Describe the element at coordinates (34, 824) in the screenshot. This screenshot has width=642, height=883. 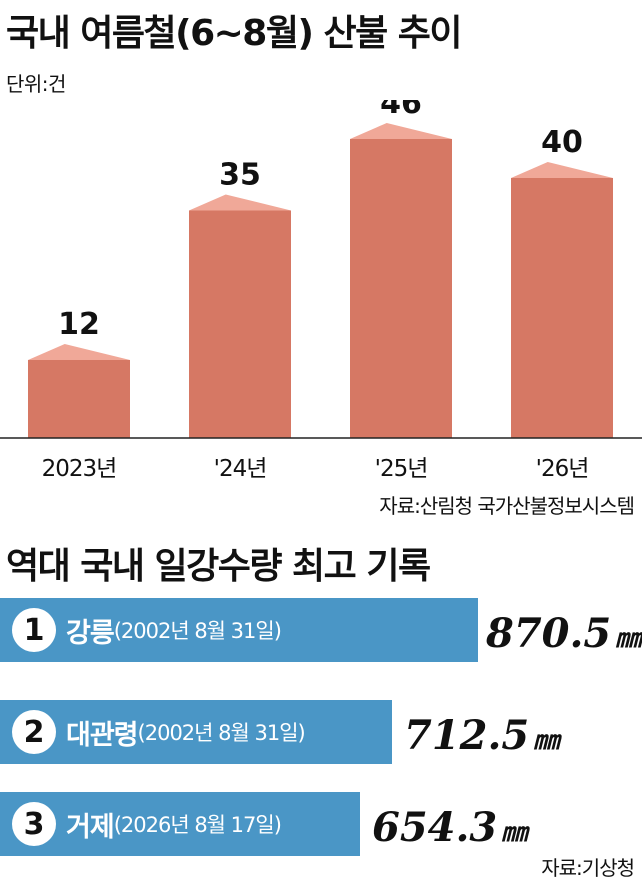
I see `rank-badge: 3` at that location.